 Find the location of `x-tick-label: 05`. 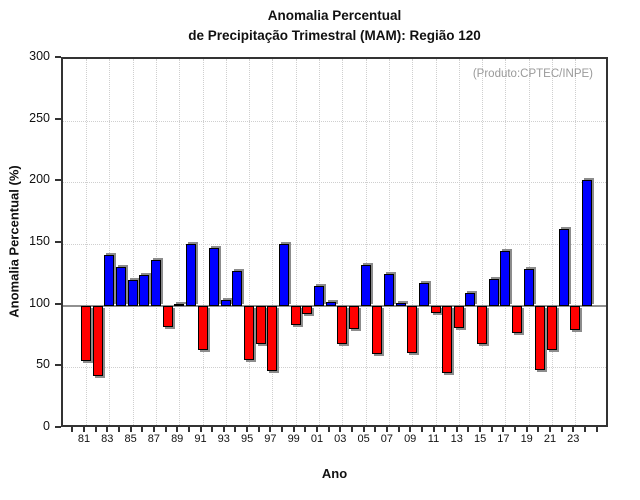

x-tick-label: 05 is located at coordinates (363, 439).